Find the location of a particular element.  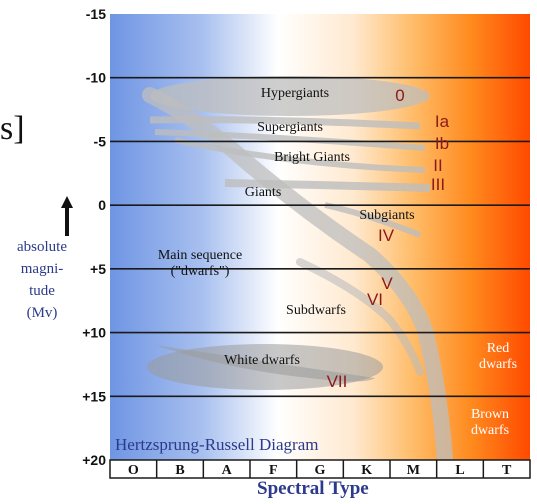

region-label: White dwarfs is located at coordinates (262, 360).